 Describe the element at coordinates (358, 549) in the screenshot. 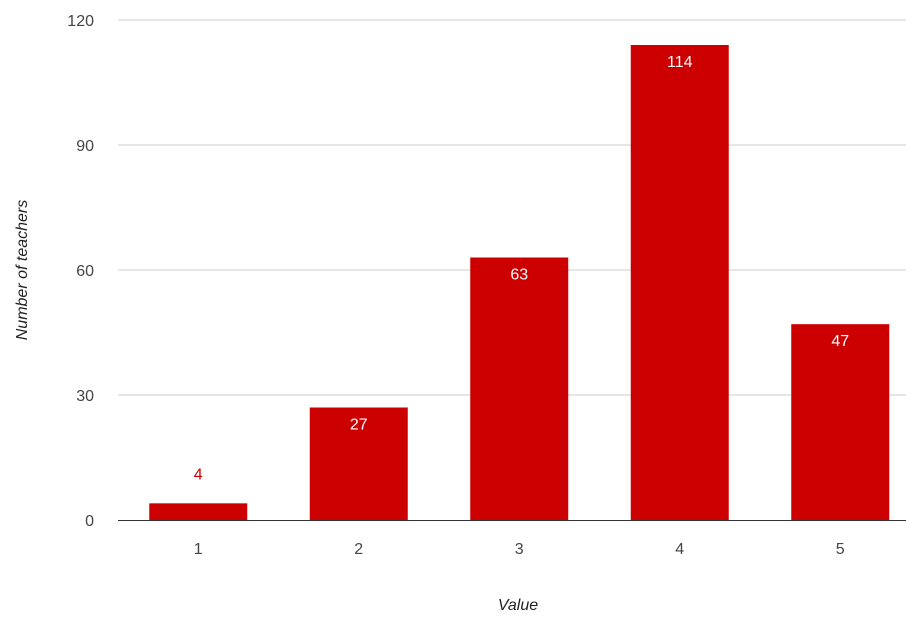

I see `x-tick-label: 2` at that location.